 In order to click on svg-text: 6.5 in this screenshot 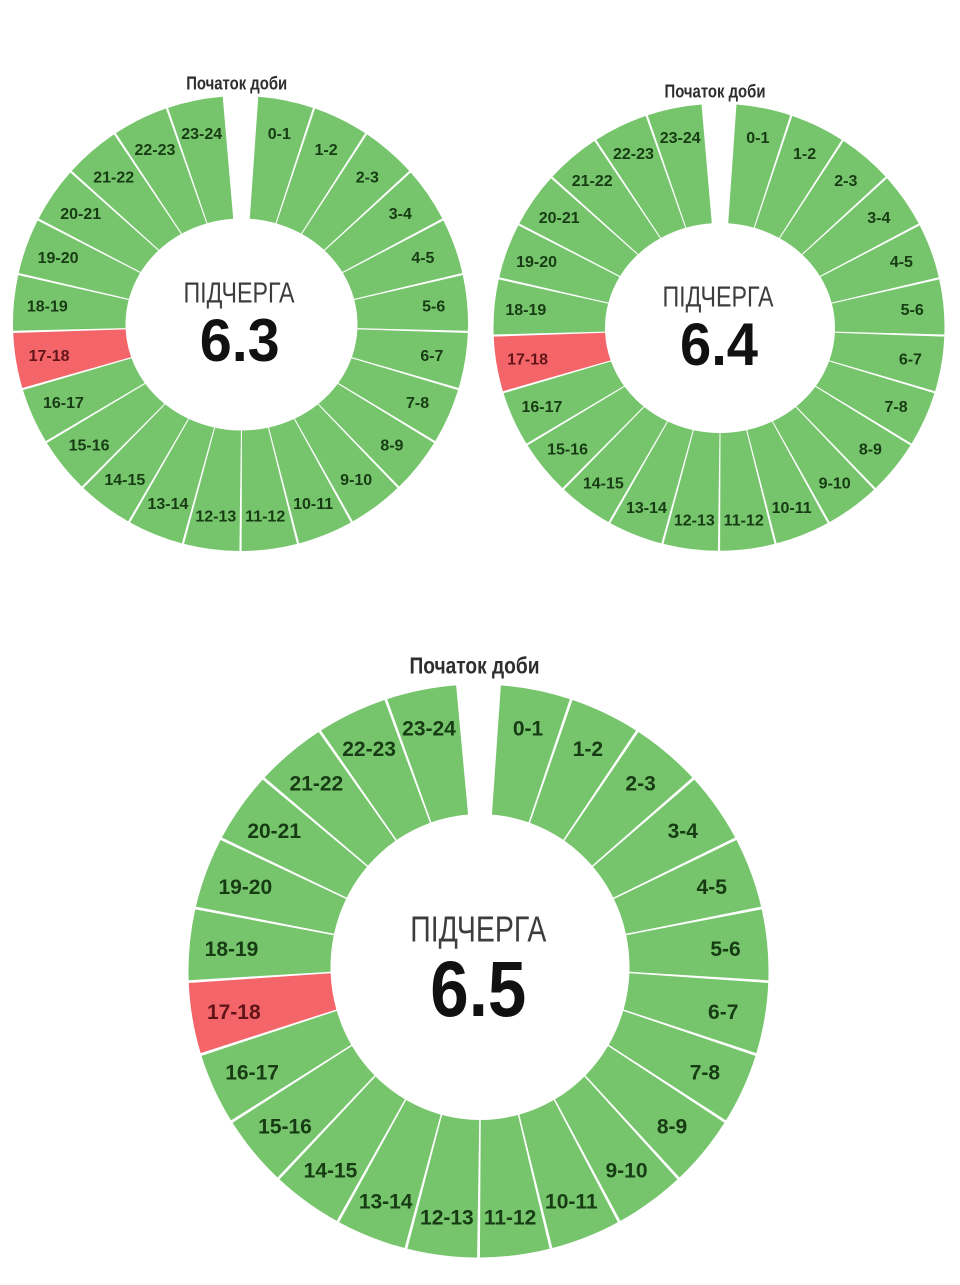, I will do `click(478, 988)`.